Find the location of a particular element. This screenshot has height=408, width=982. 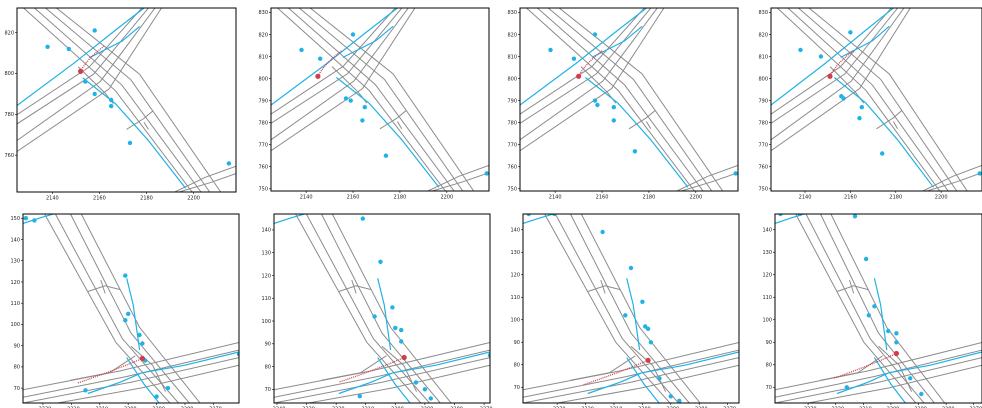

y-tick-label: 800 is located at coordinates (263, 79).